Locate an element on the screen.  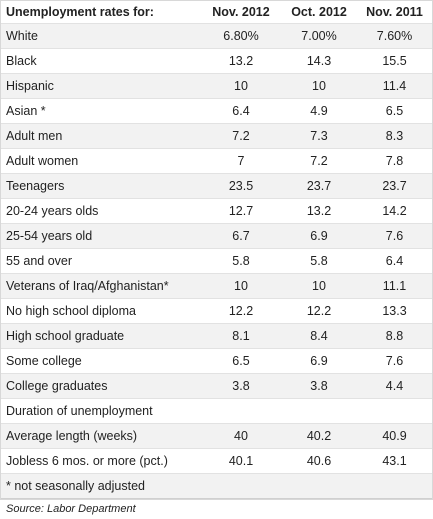
row-label: Teenagers is located at coordinates (101, 186).